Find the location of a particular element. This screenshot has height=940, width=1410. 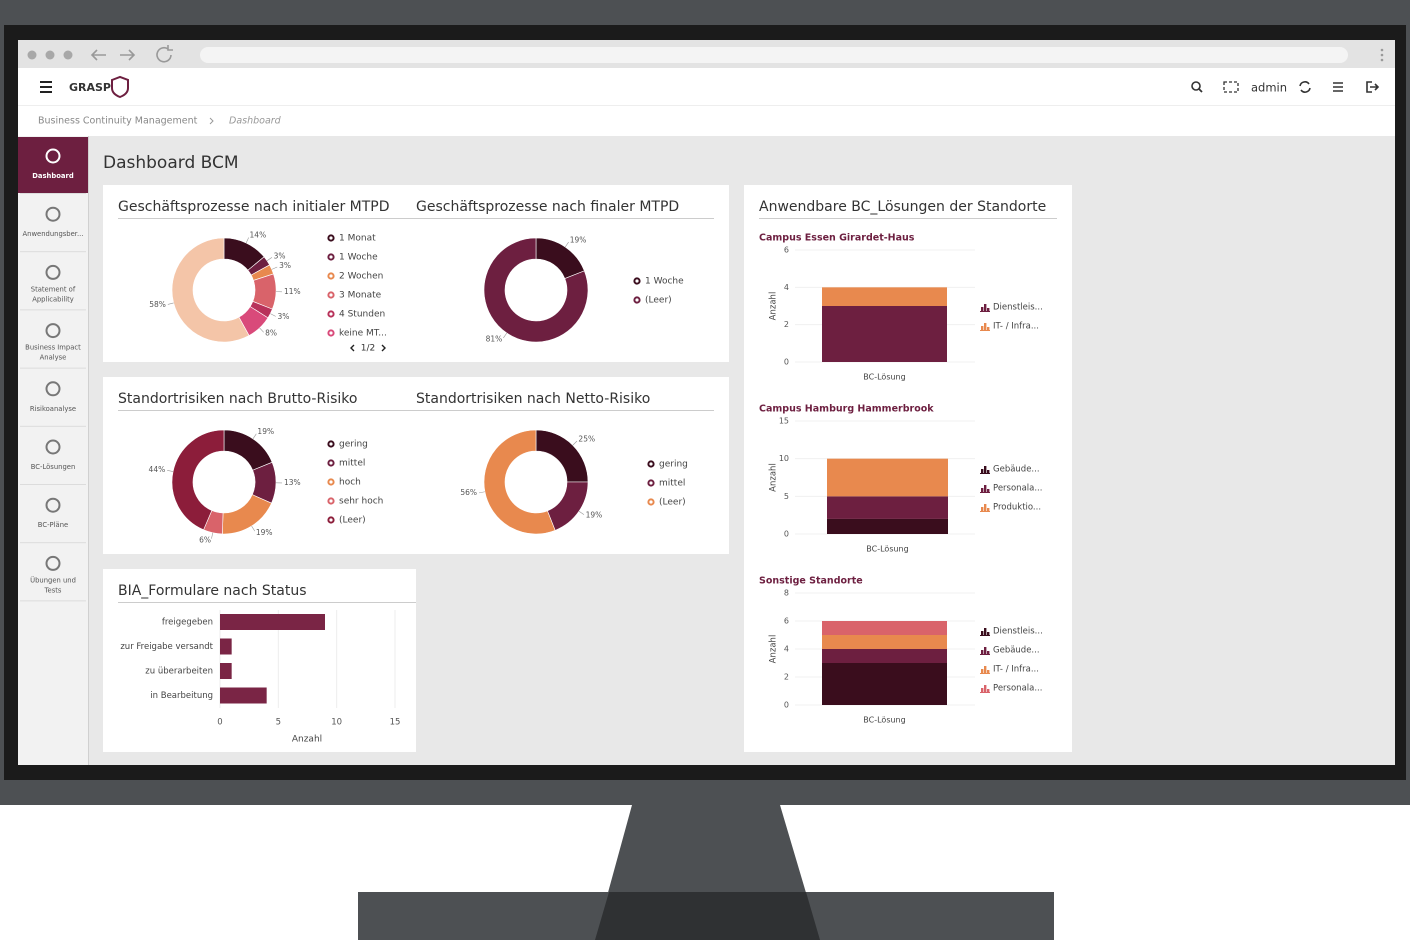

logout-icon is located at coordinates (1373, 87).